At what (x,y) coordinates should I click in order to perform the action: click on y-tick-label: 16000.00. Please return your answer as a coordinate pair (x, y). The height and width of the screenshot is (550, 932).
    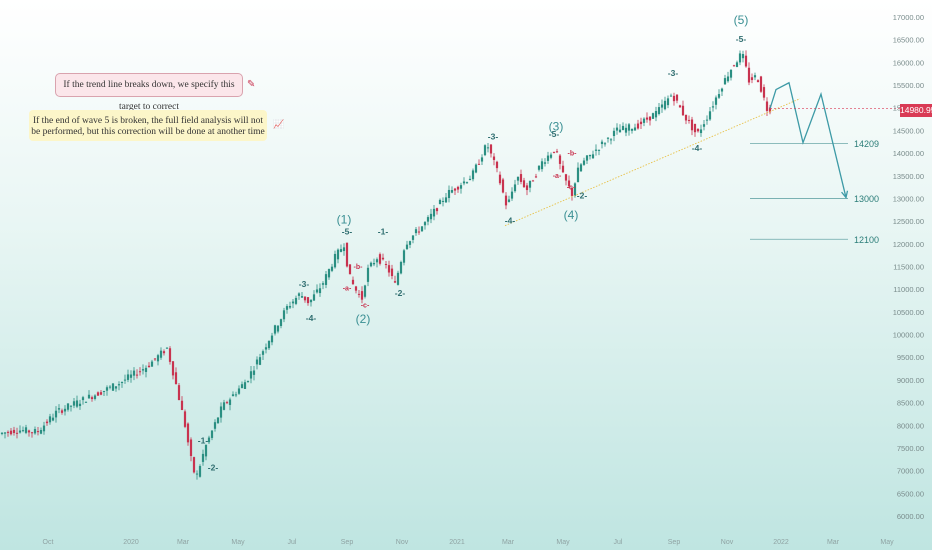
    Looking at the image, I should click on (908, 62).